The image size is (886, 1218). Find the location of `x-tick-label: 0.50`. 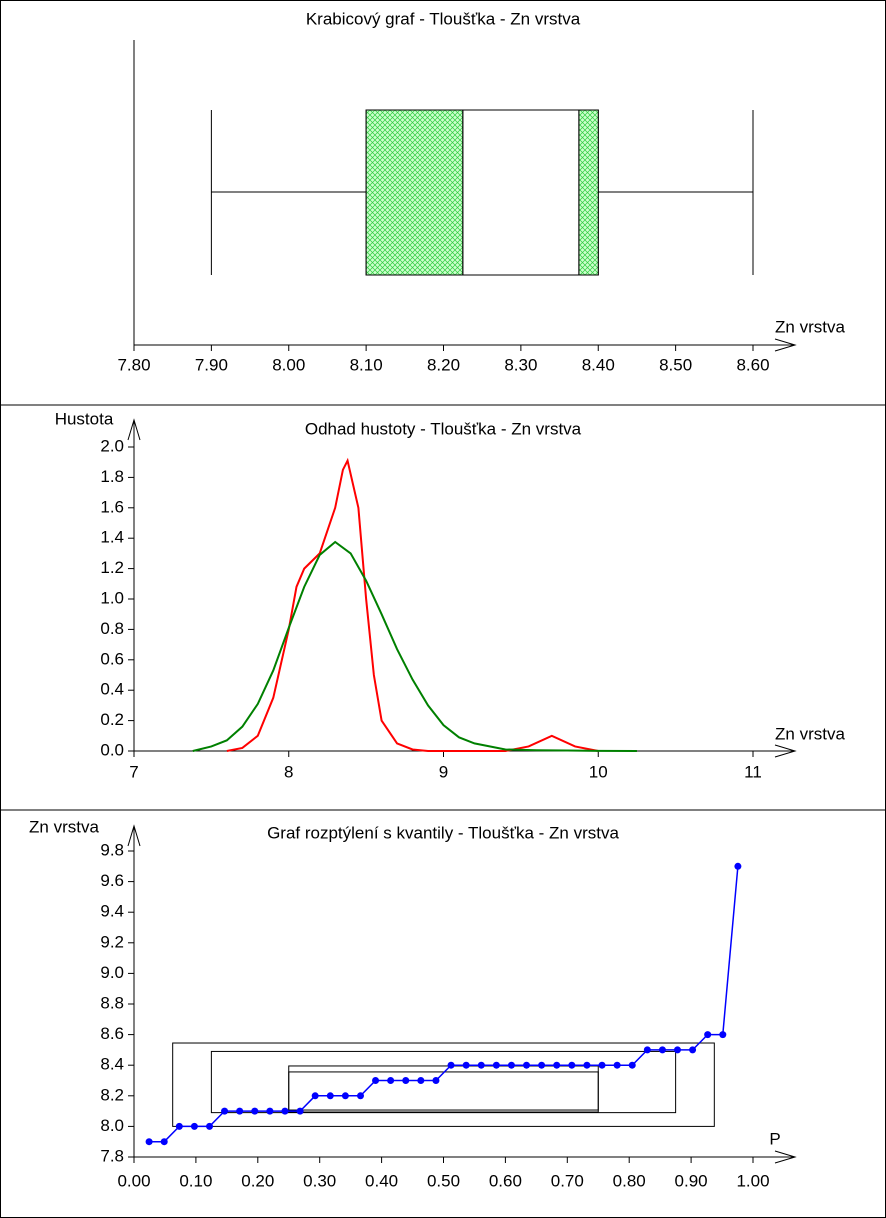

x-tick-label: 0.50 is located at coordinates (443, 1180).